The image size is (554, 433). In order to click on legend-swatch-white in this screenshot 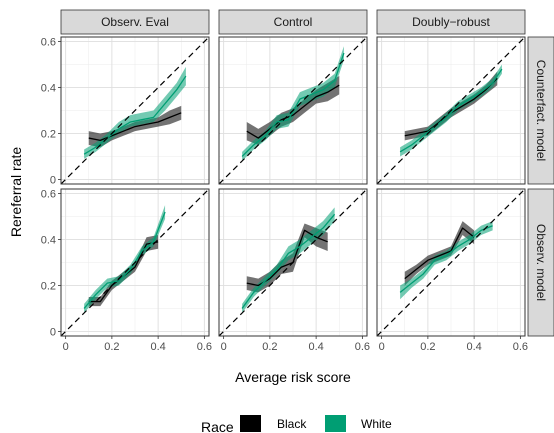, I will do `click(335, 423)`.